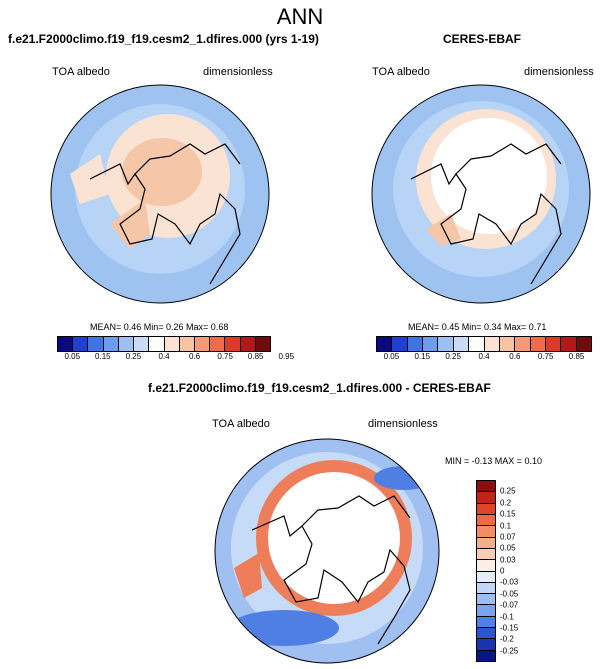 This screenshot has height=669, width=600. Describe the element at coordinates (327, 551) in the screenshot. I see `diff-polar-map` at that location.